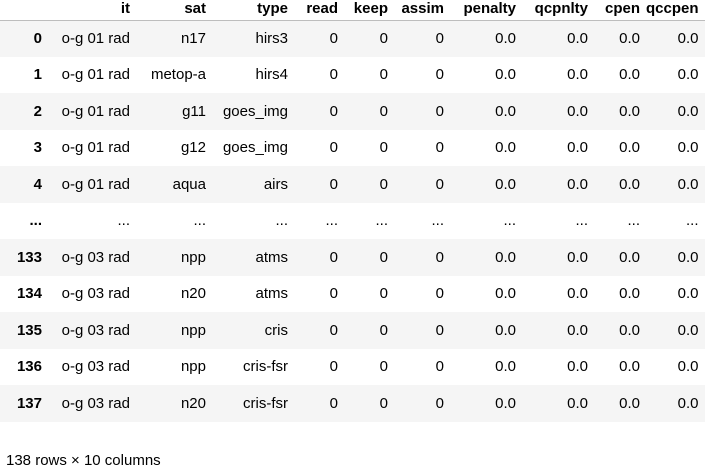  What do you see at coordinates (319, 10) in the screenshot?
I see `column-header: read` at bounding box center [319, 10].